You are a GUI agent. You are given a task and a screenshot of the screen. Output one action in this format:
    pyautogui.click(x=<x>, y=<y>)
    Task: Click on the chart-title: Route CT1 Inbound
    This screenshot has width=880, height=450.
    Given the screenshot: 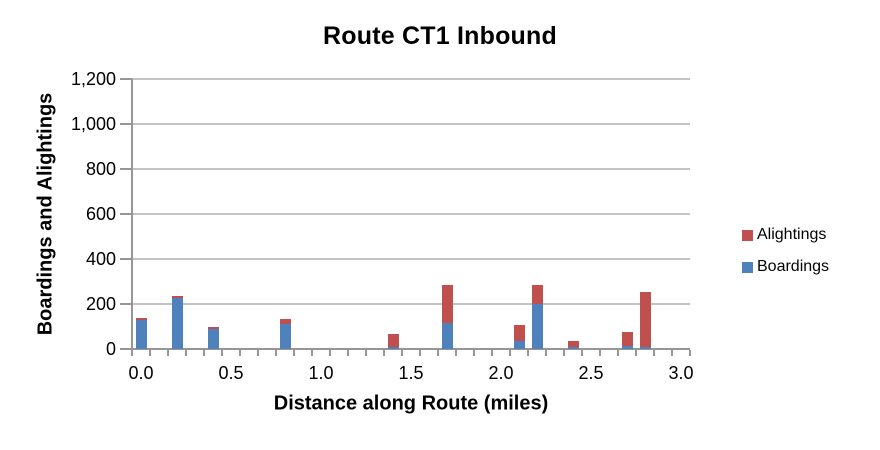 What is the action you would take?
    pyautogui.click(x=440, y=36)
    